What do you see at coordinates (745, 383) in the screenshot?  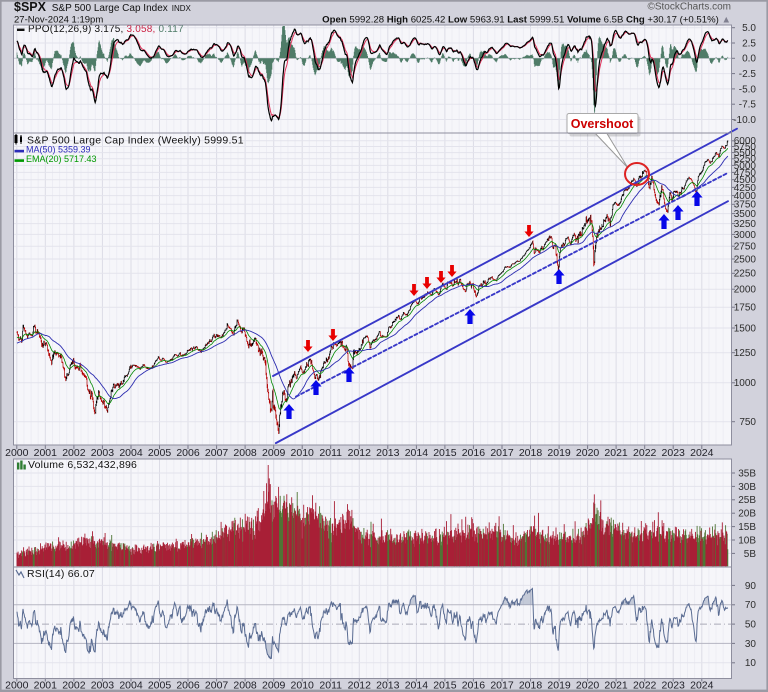 I see `svg-text: 1000` at bounding box center [745, 383].